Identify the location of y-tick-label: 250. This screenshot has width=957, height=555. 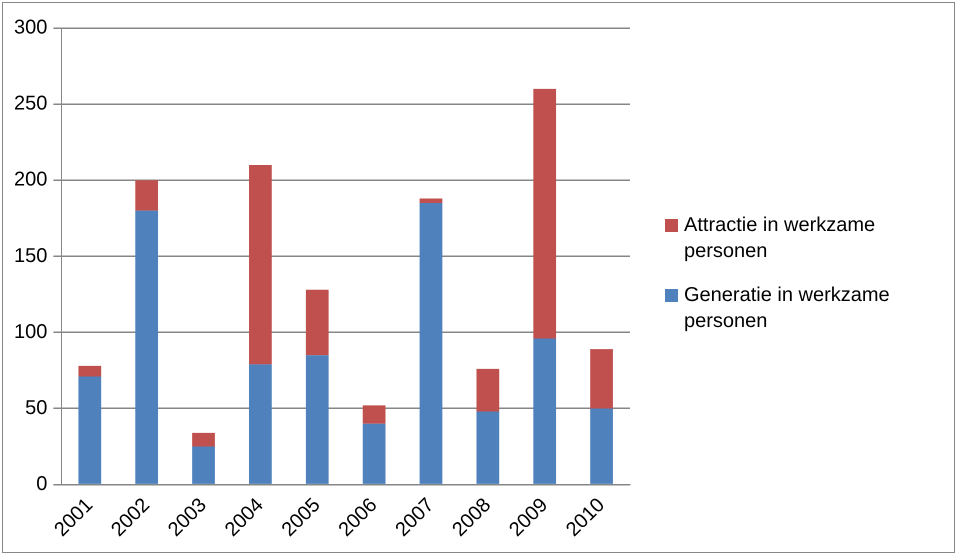
(31, 103).